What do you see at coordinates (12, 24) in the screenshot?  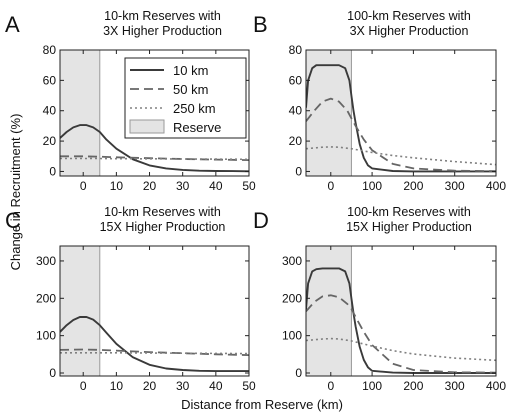 I see `panel-letter: A` at bounding box center [12, 24].